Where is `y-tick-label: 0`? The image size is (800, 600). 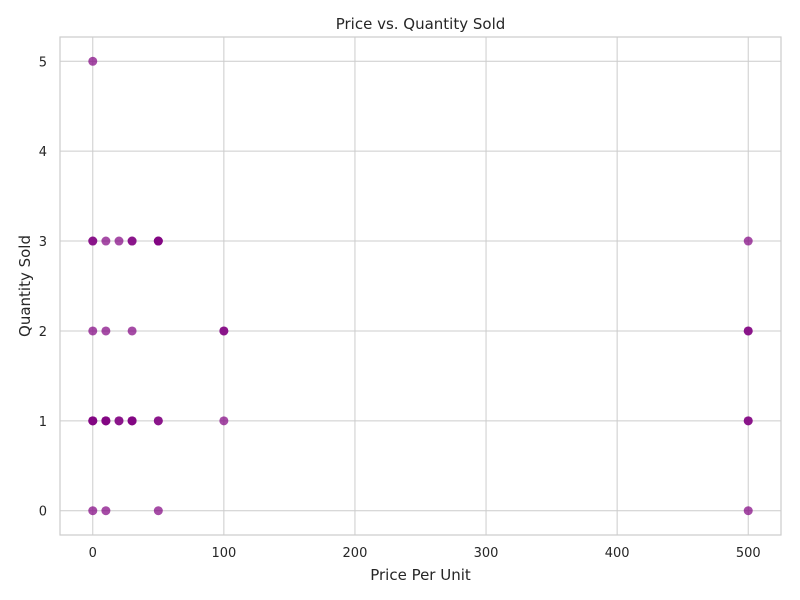 y-tick-label: 0 is located at coordinates (43, 512).